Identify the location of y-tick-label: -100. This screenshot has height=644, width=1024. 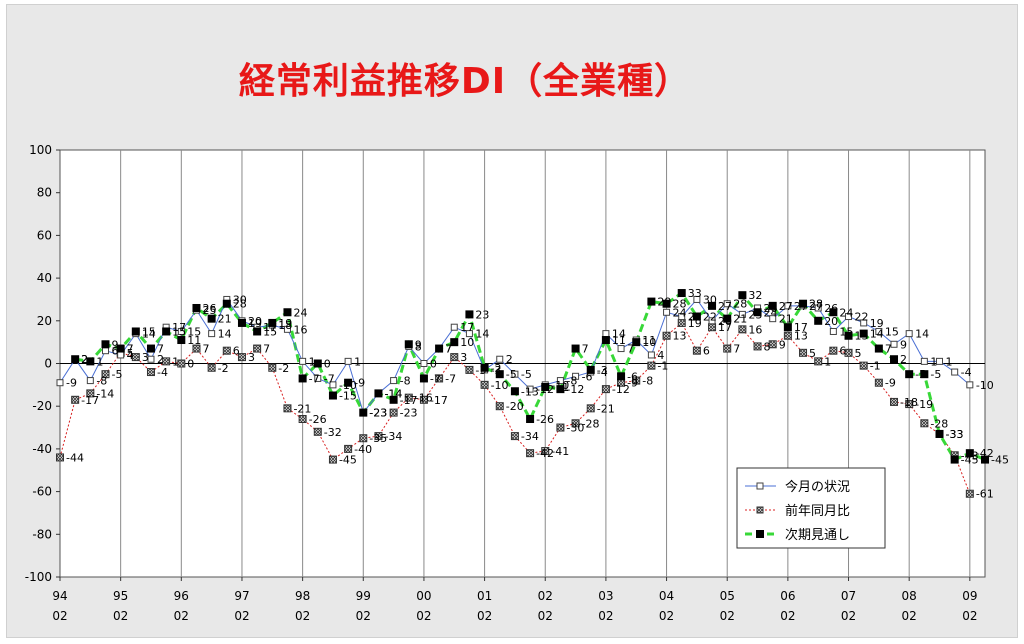
(38, 577).